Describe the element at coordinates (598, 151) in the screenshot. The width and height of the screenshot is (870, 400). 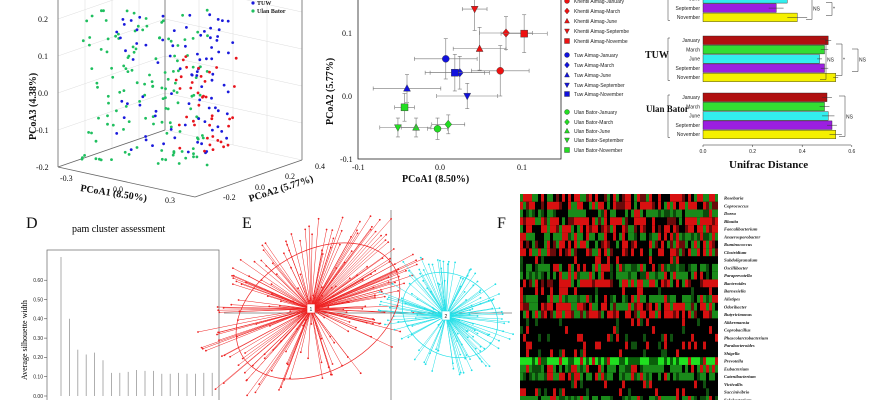
I see `legend-label: Ulan Bator-November` at that location.